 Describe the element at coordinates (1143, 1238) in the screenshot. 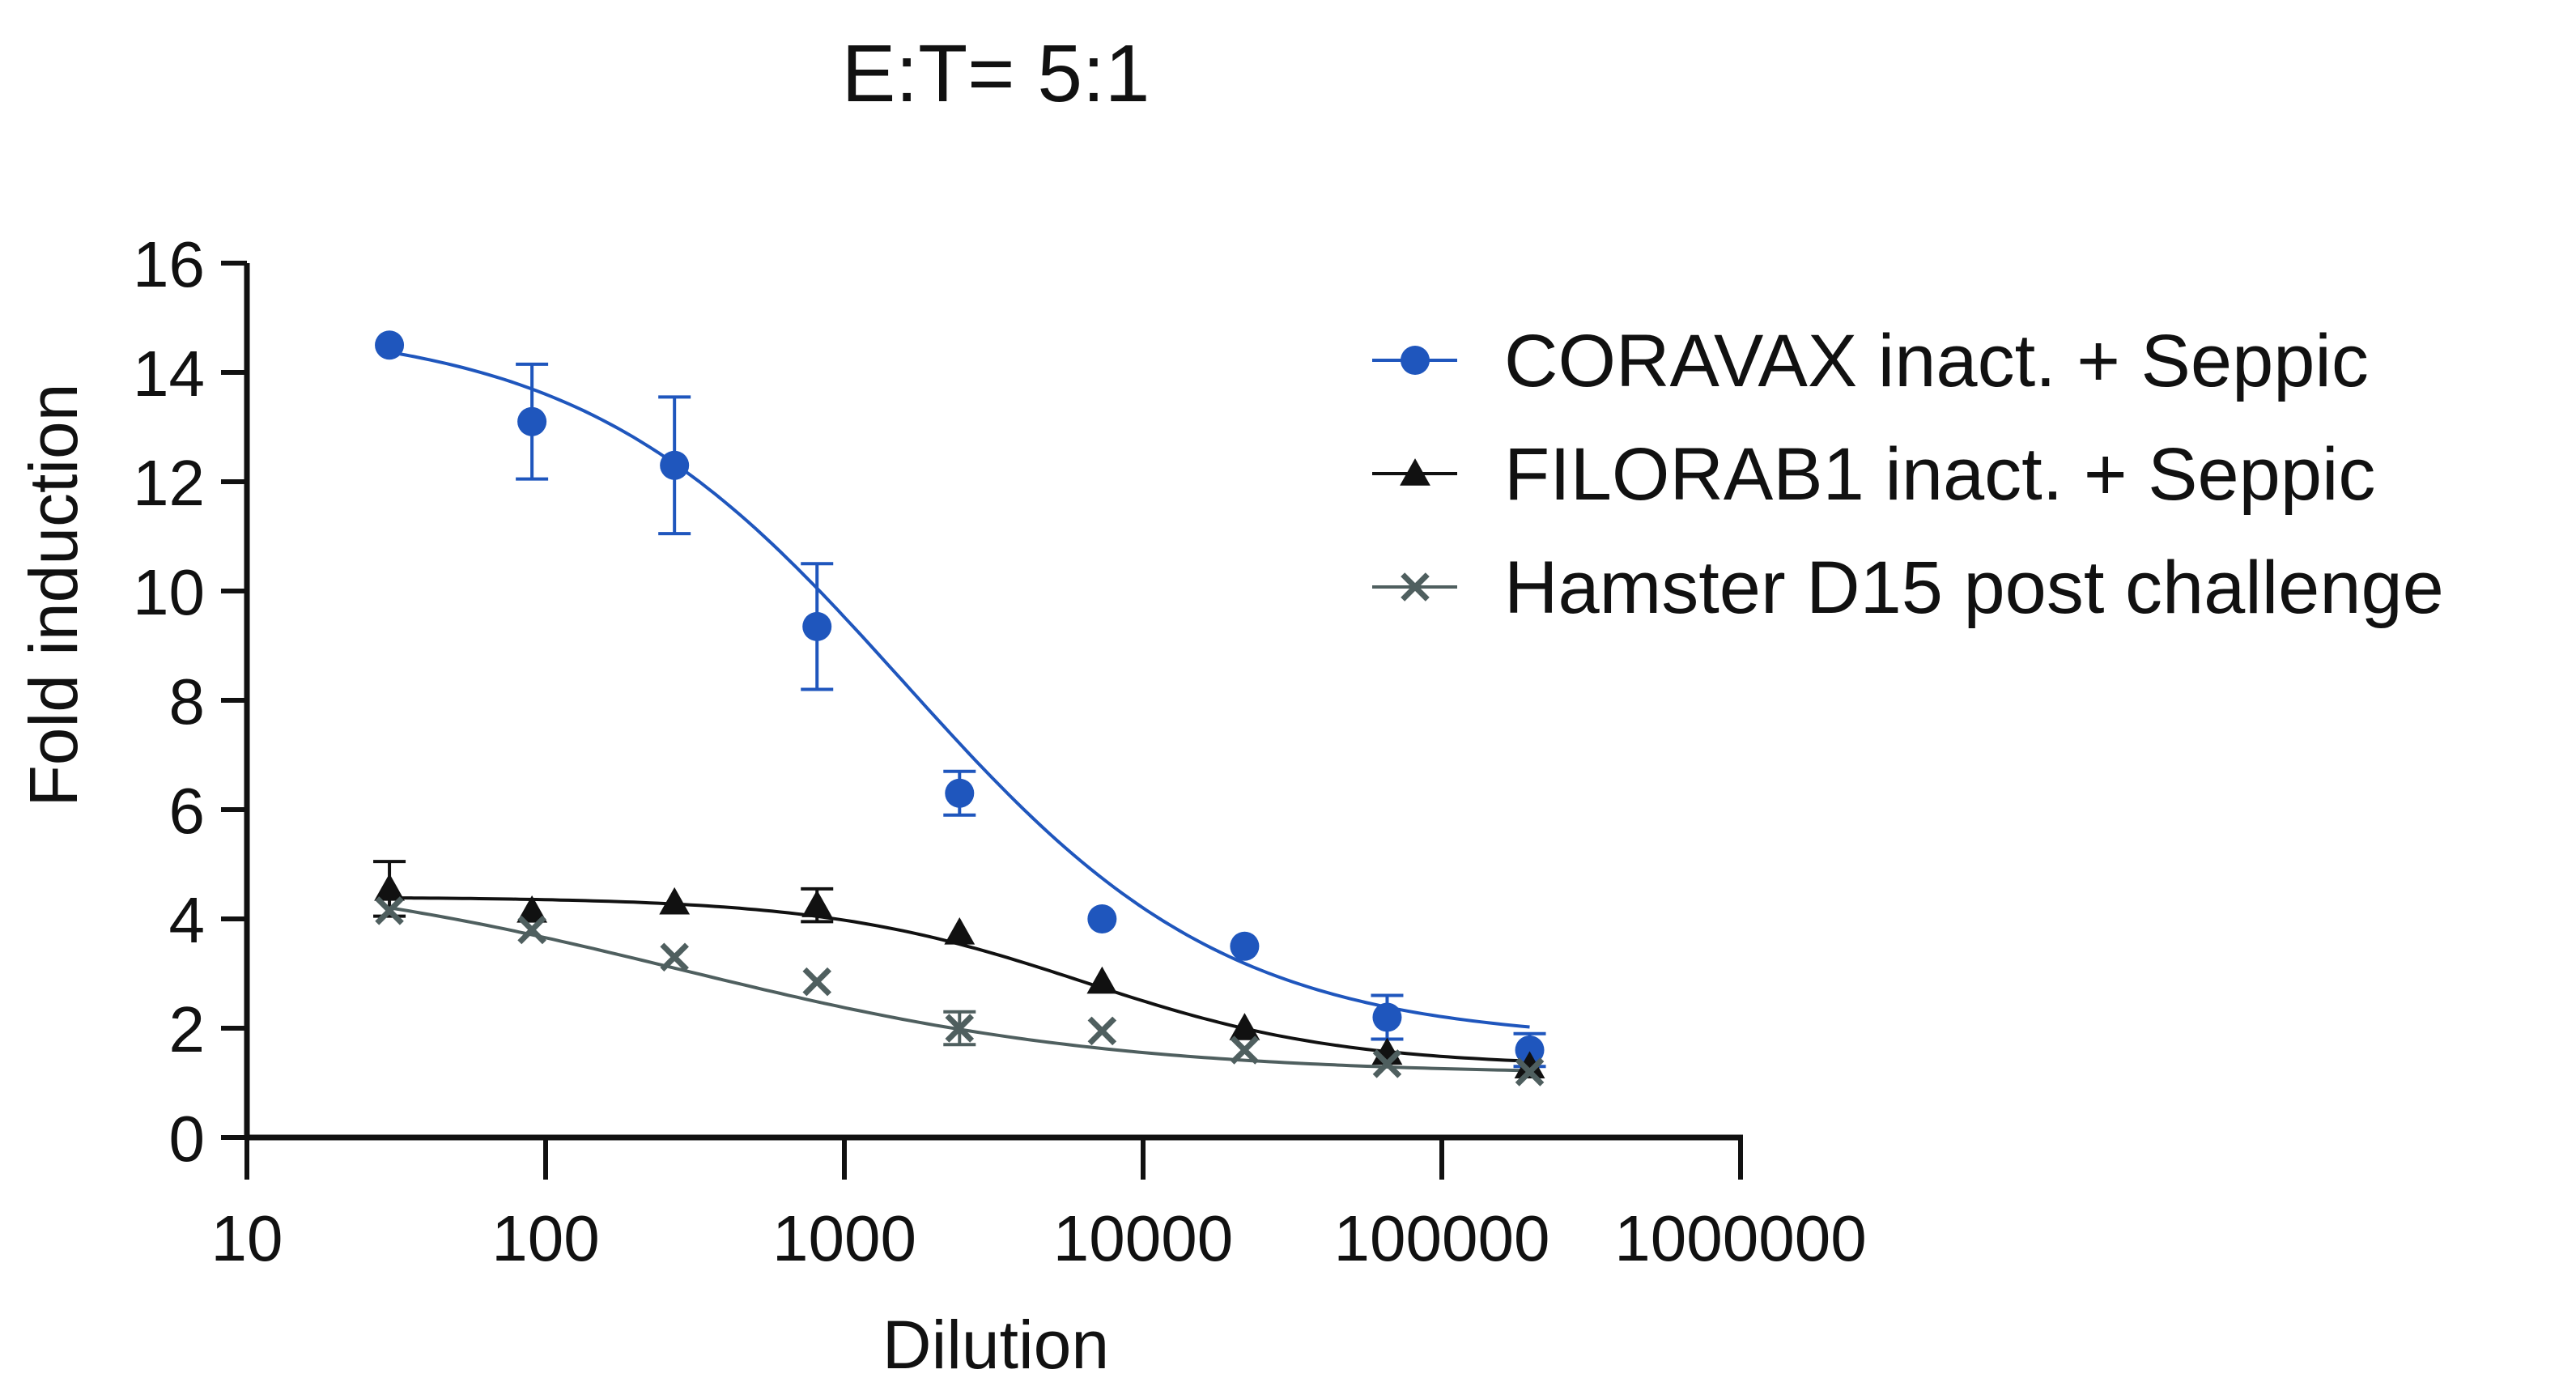

I see `x-tick-label-10000: 10000` at that location.